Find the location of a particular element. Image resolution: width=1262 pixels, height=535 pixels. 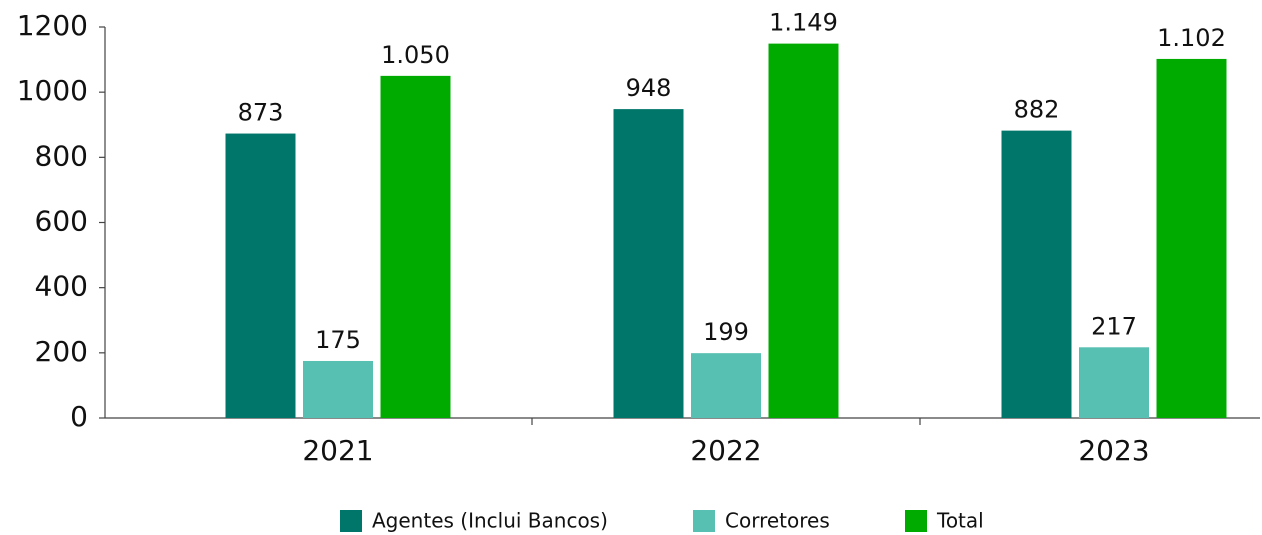

y-tick-label: 600 is located at coordinates (61, 221).